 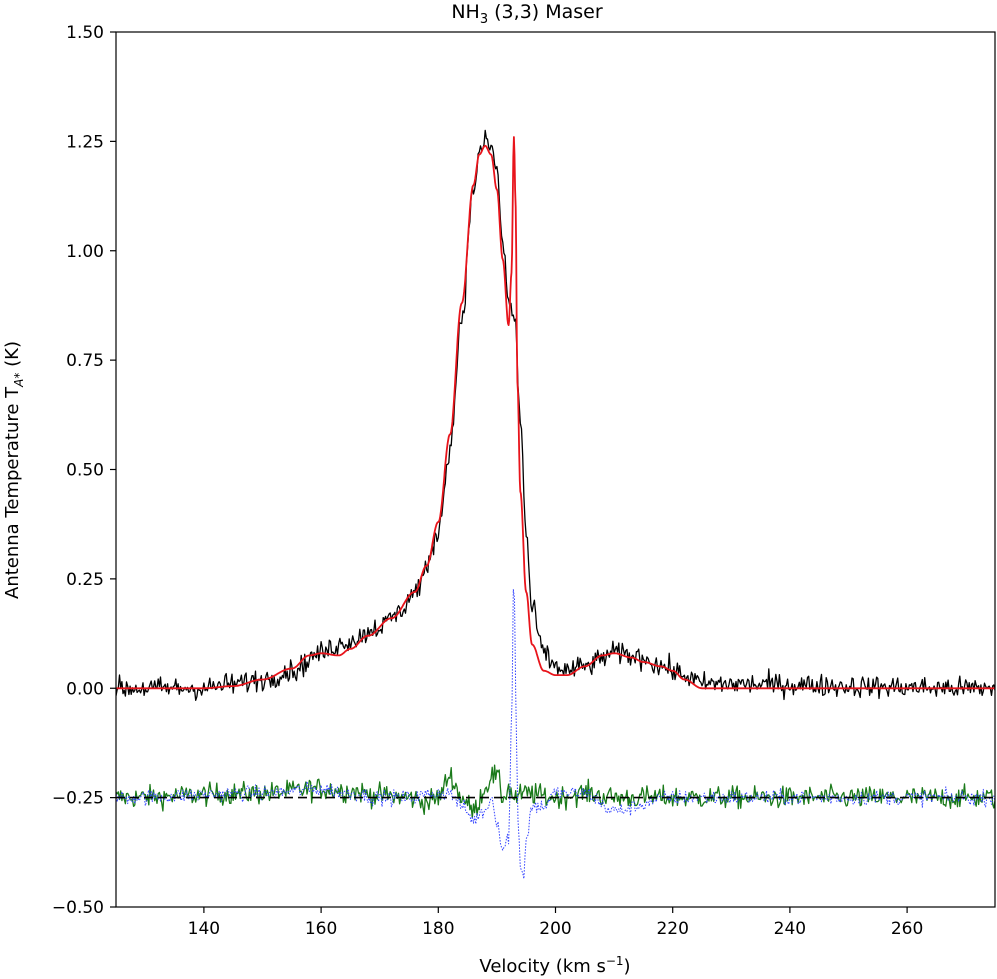 What do you see at coordinates (85, 361) in the screenshot?
I see `y-tick-label: 0.75` at bounding box center [85, 361].